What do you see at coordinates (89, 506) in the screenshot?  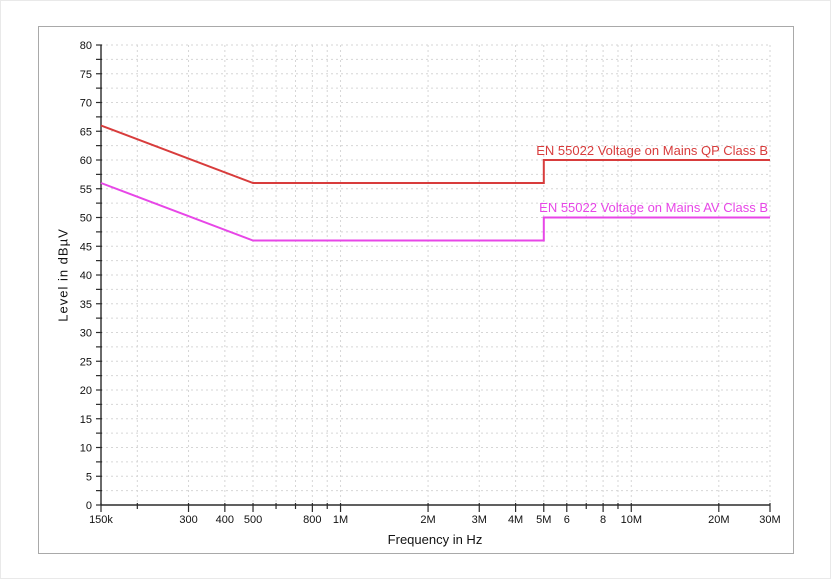 I see `y-tick-label: 0` at bounding box center [89, 506].